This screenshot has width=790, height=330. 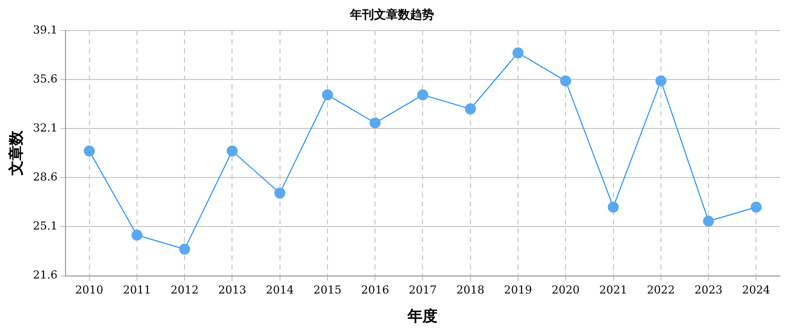 What do you see at coordinates (756, 289) in the screenshot?
I see `x-tick-label: 2024` at bounding box center [756, 289].